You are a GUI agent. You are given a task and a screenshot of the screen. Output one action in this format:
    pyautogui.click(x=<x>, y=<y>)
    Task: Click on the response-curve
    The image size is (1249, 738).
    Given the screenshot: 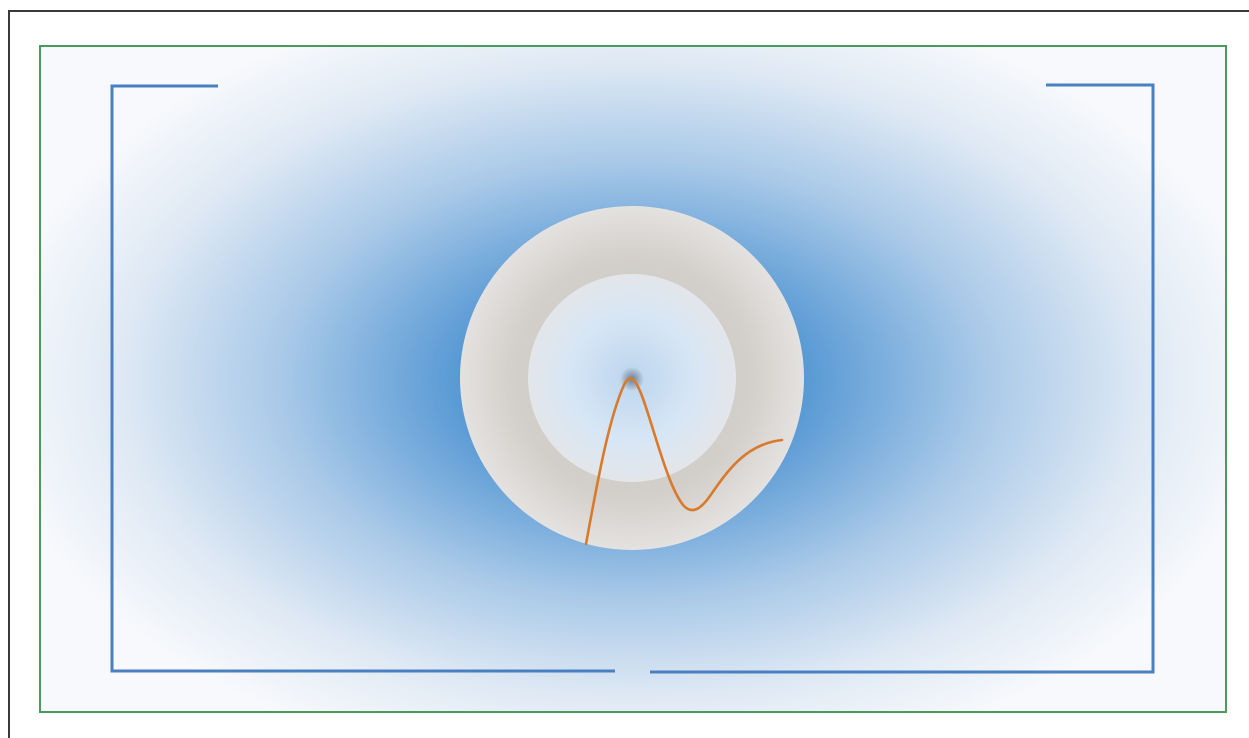 What is the action you would take?
    pyautogui.click(x=684, y=461)
    